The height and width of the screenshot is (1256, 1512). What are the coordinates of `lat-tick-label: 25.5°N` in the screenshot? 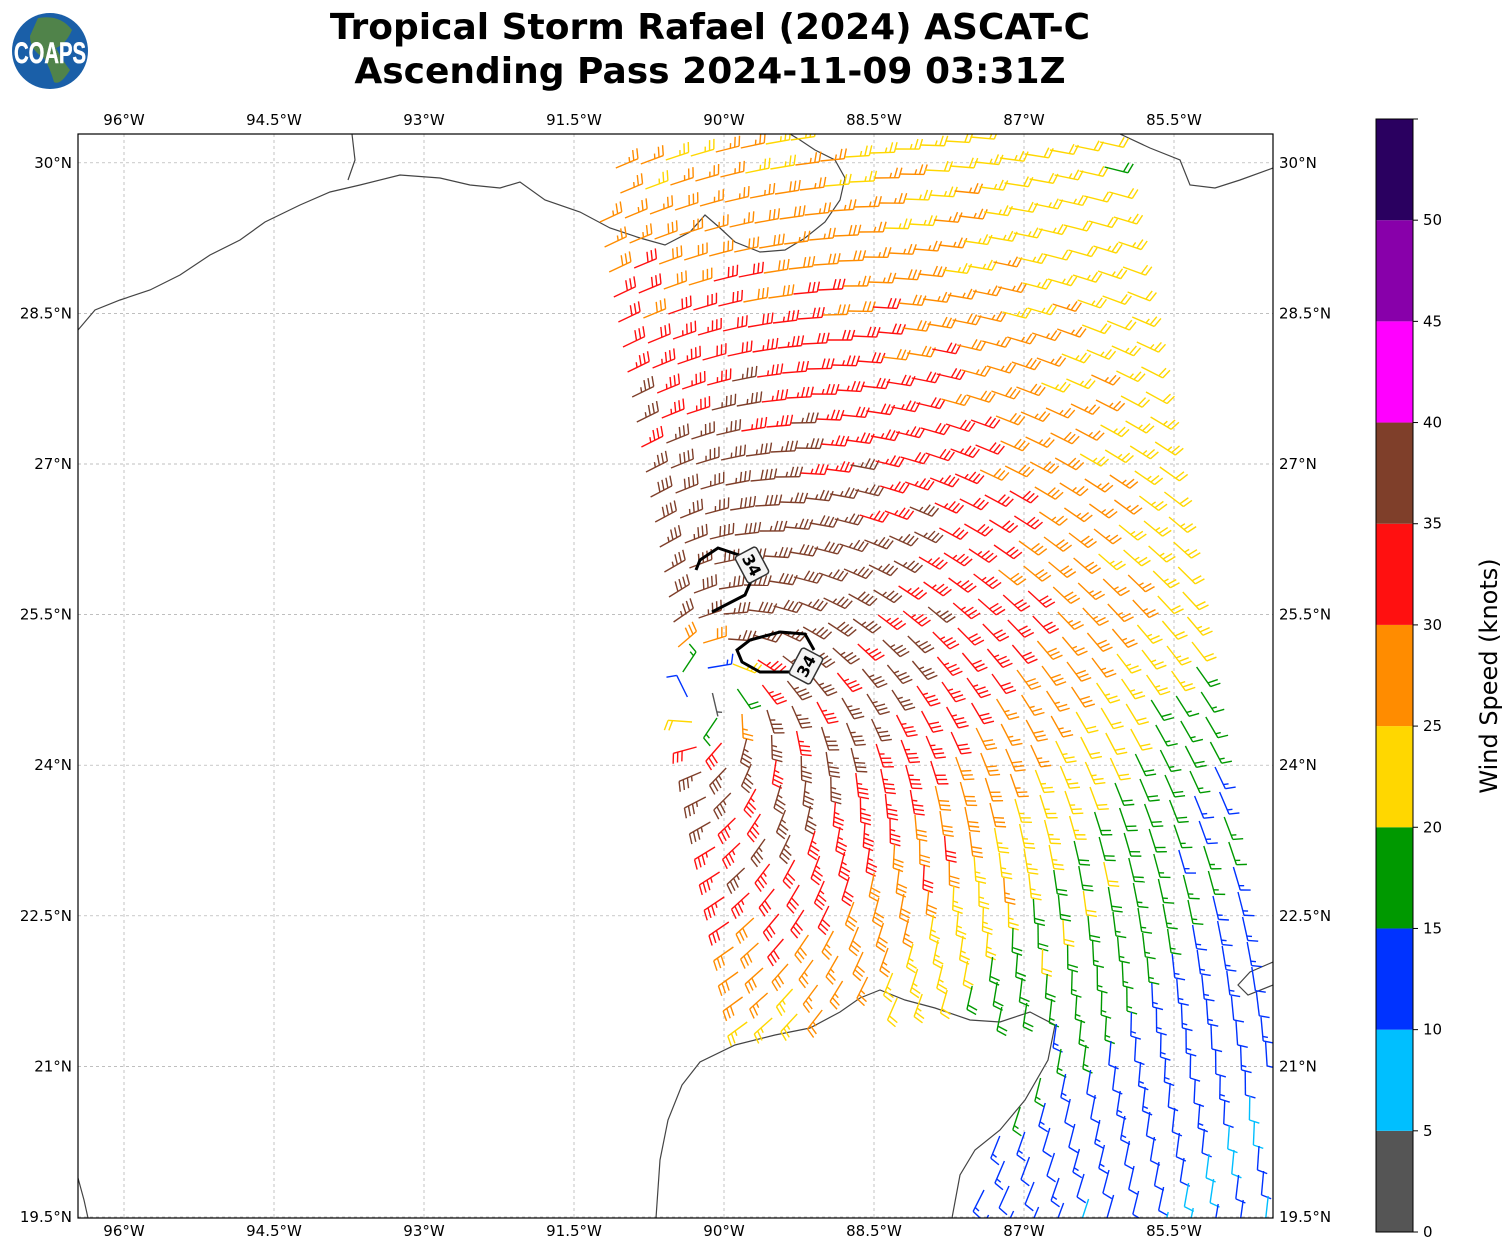 It's located at (1305, 615).